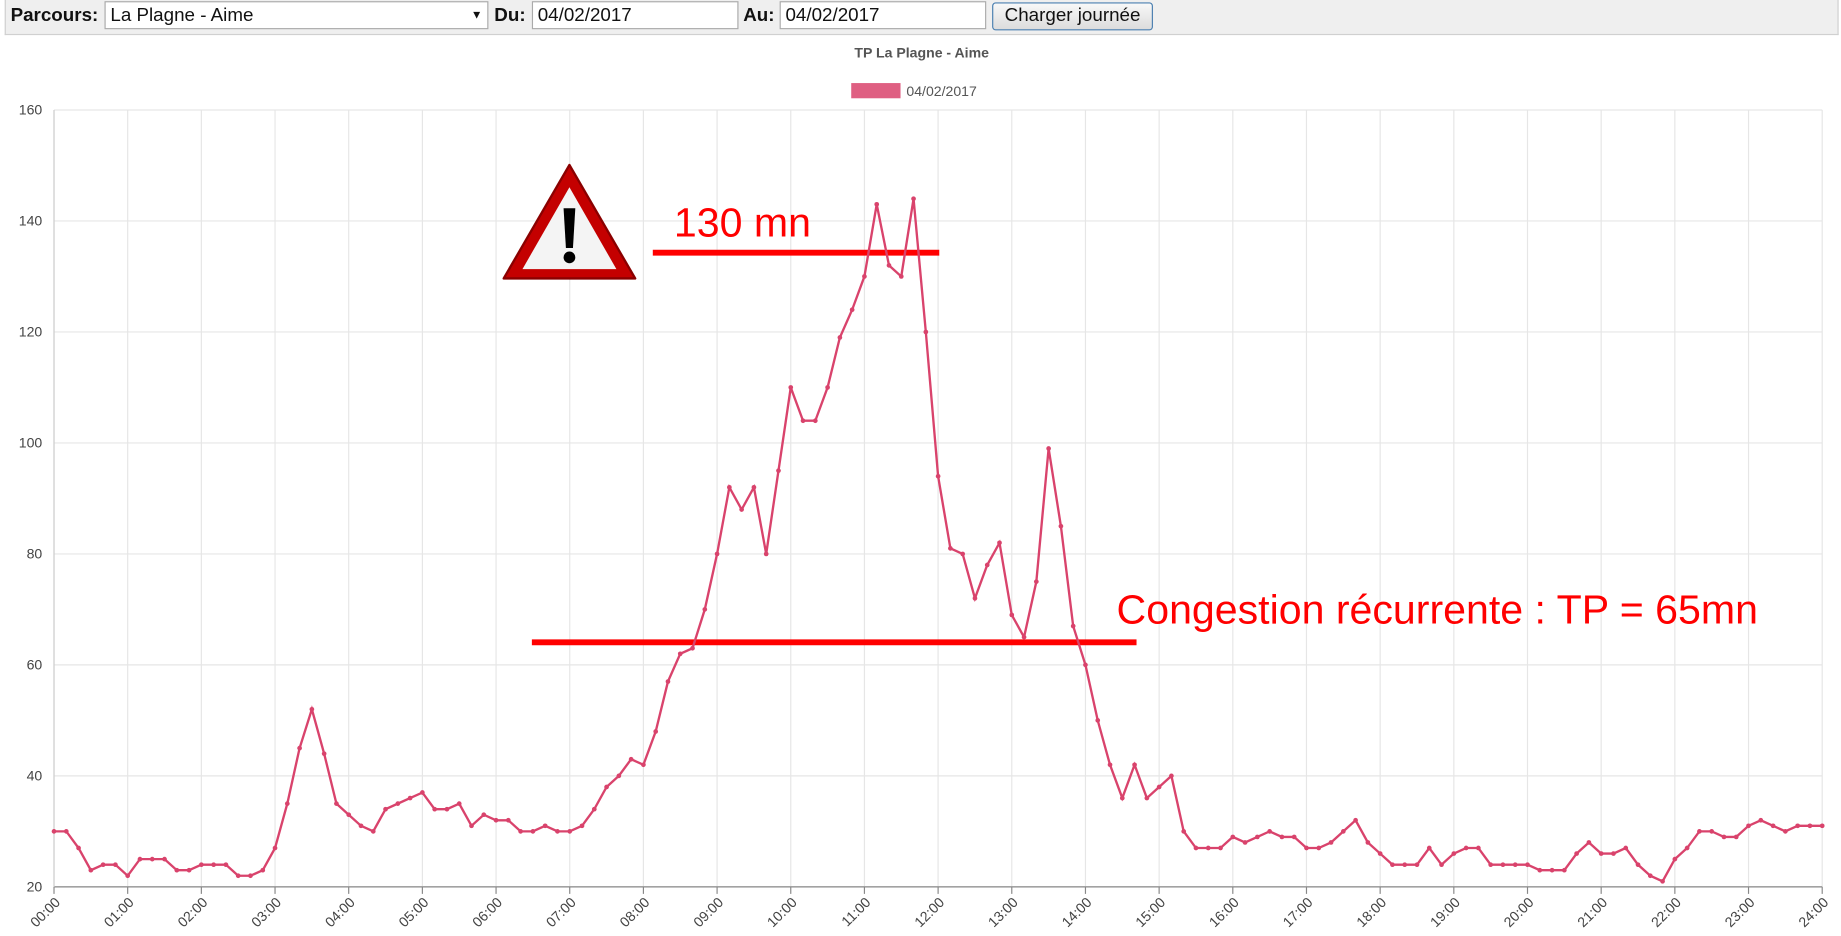  I want to click on x-tick-label: 20:00, so click(1518, 912).